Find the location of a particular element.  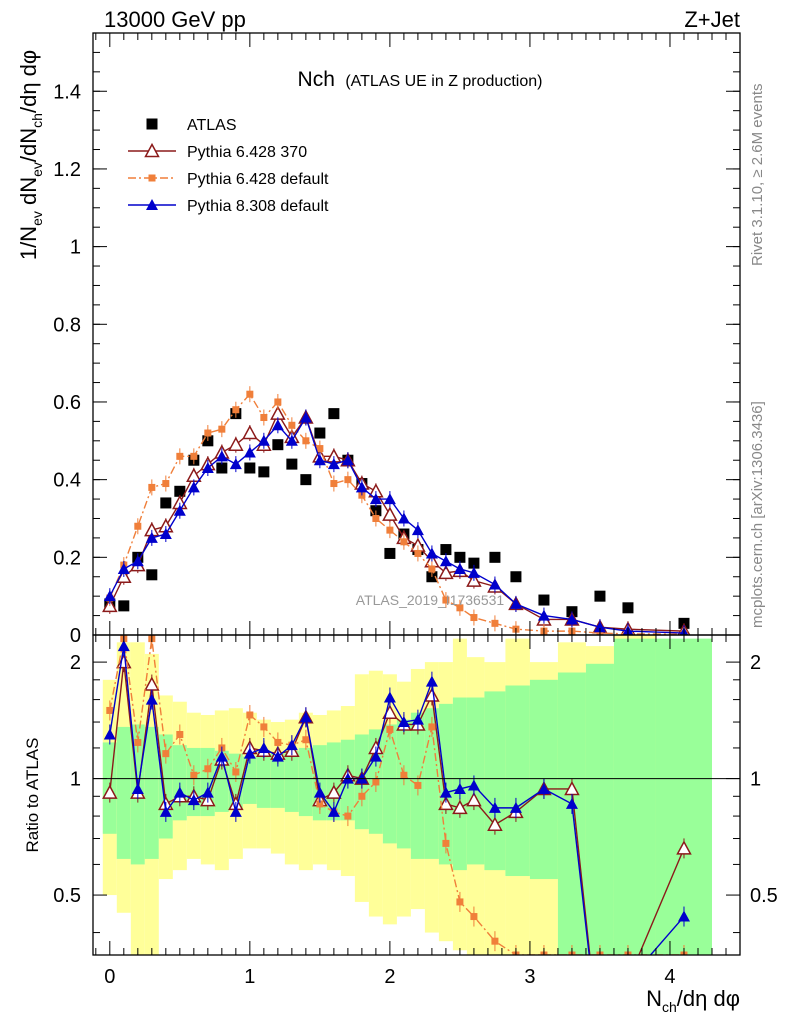

y-tick-label-bottom: 2 is located at coordinates (75, 663).